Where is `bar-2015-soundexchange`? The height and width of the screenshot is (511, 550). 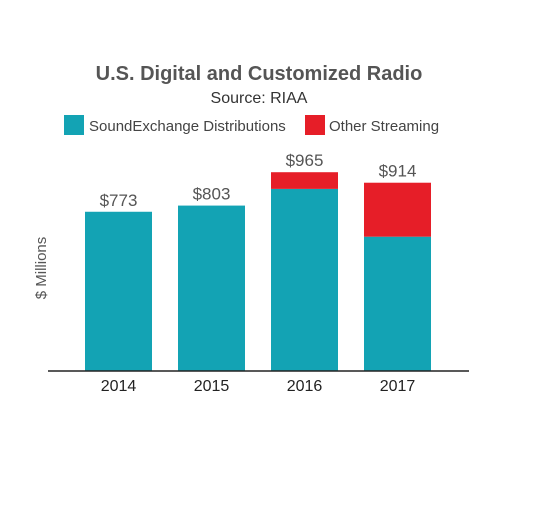 bar-2015-soundexchange is located at coordinates (211, 288).